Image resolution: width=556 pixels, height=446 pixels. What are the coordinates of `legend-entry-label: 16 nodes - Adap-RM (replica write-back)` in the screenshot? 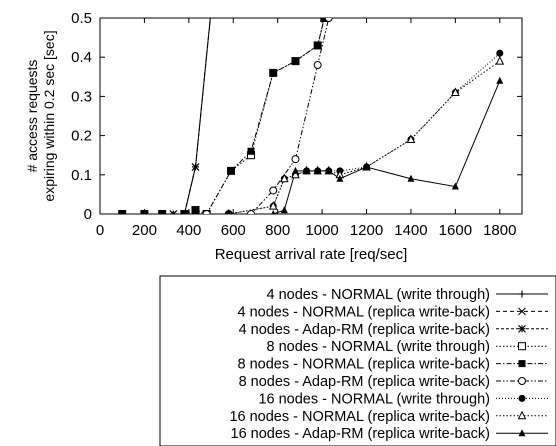 It's located at (361, 434).